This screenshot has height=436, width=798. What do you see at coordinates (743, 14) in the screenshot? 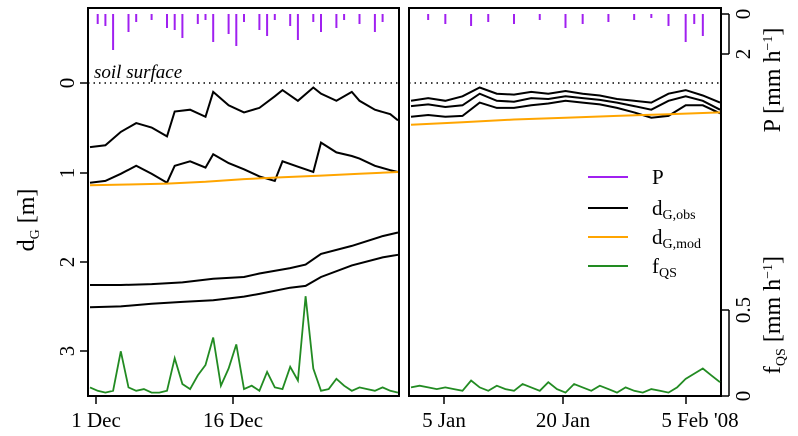
I see `right-top-tick-label-0: 0` at bounding box center [743, 14].